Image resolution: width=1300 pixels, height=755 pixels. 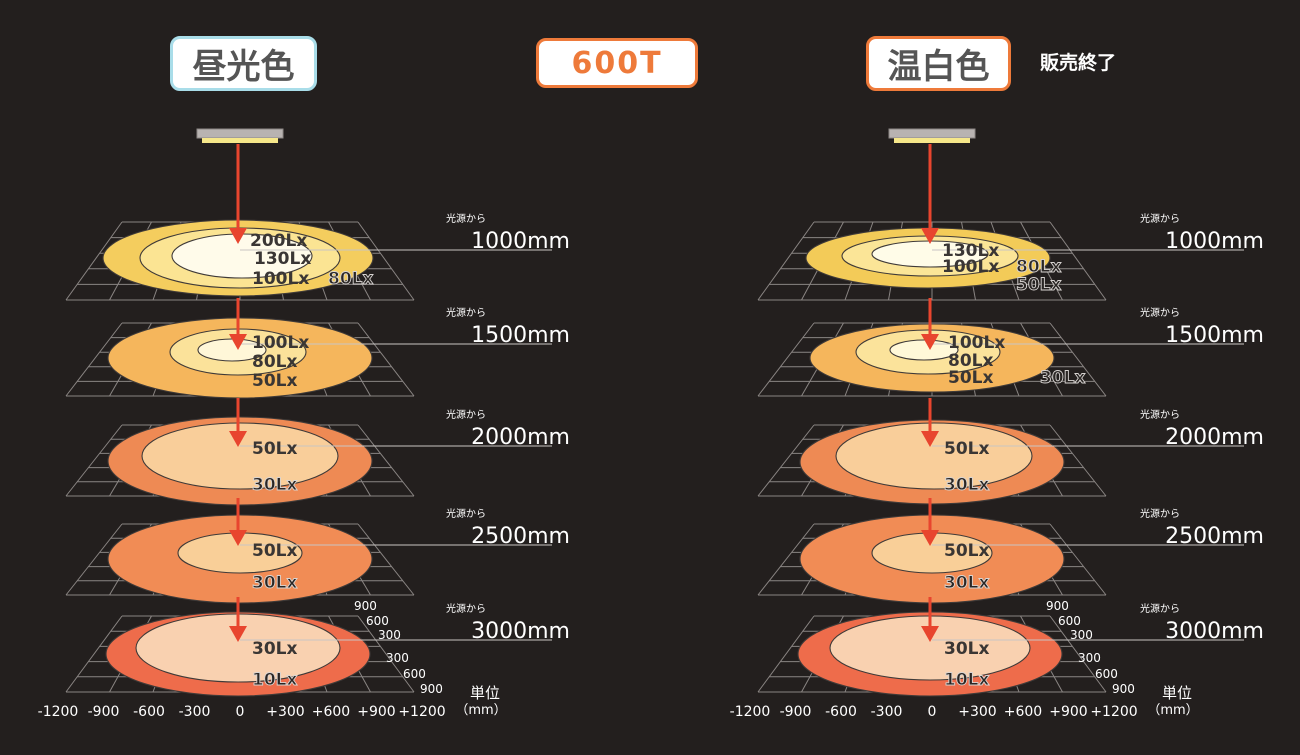 I want to click on model-label: 600T, so click(x=617, y=63).